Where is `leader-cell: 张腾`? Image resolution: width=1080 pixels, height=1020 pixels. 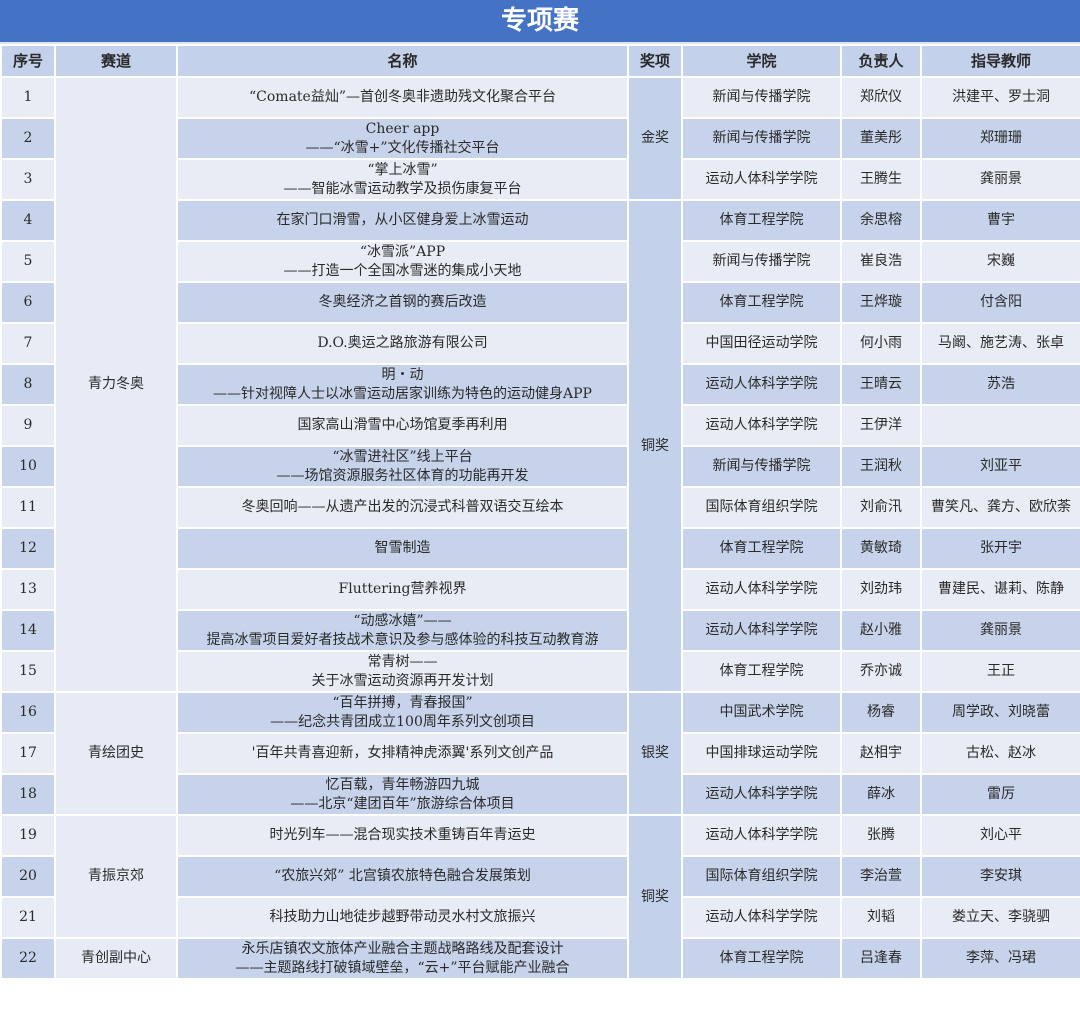
leader-cell: 张腾 is located at coordinates (881, 835).